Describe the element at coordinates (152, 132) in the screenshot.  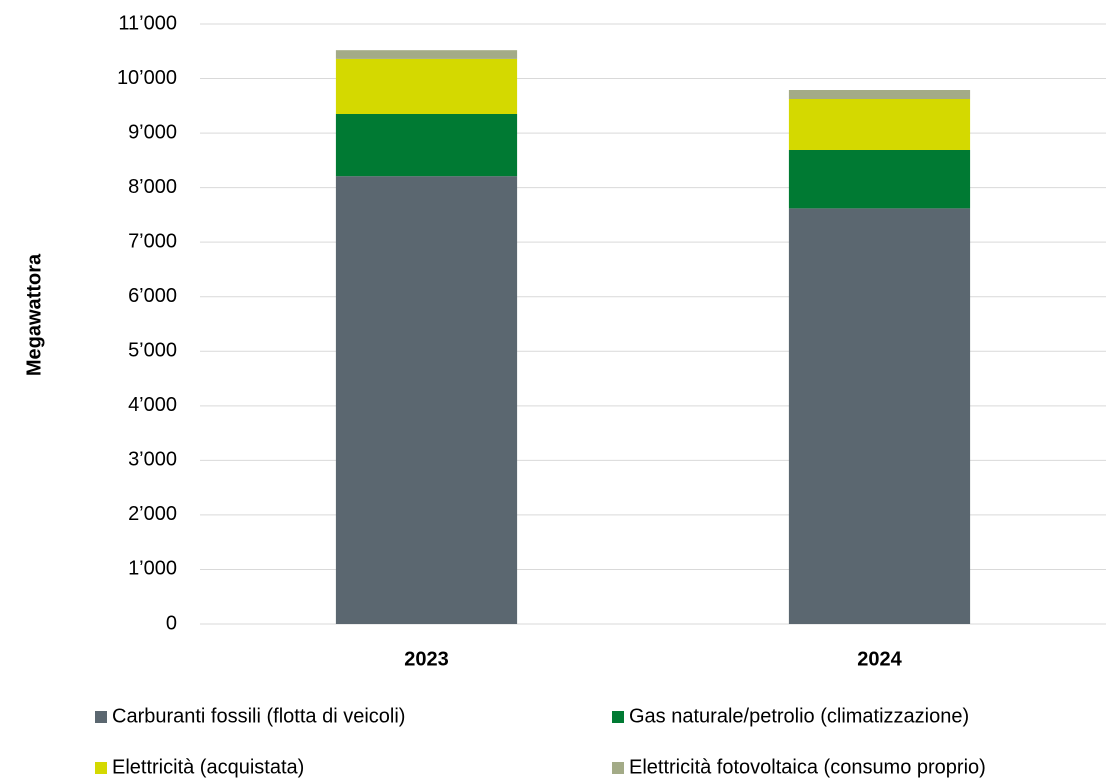
I see `y-tick-label: 9’000` at that location.